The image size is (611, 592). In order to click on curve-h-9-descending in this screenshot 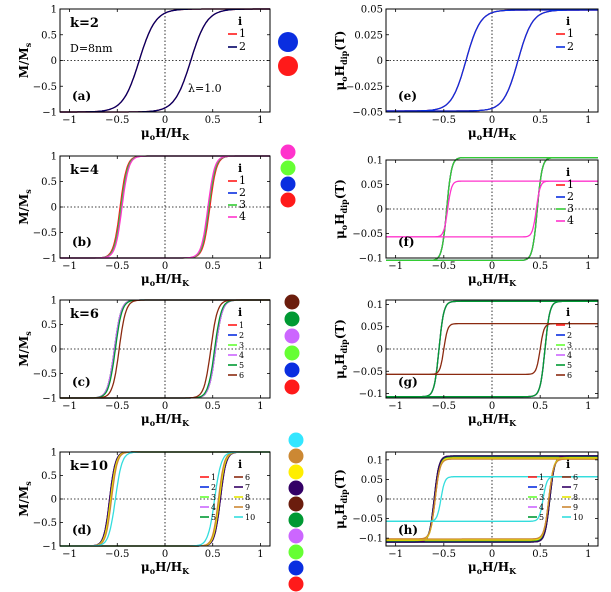, I will do `click(492, 499)`.